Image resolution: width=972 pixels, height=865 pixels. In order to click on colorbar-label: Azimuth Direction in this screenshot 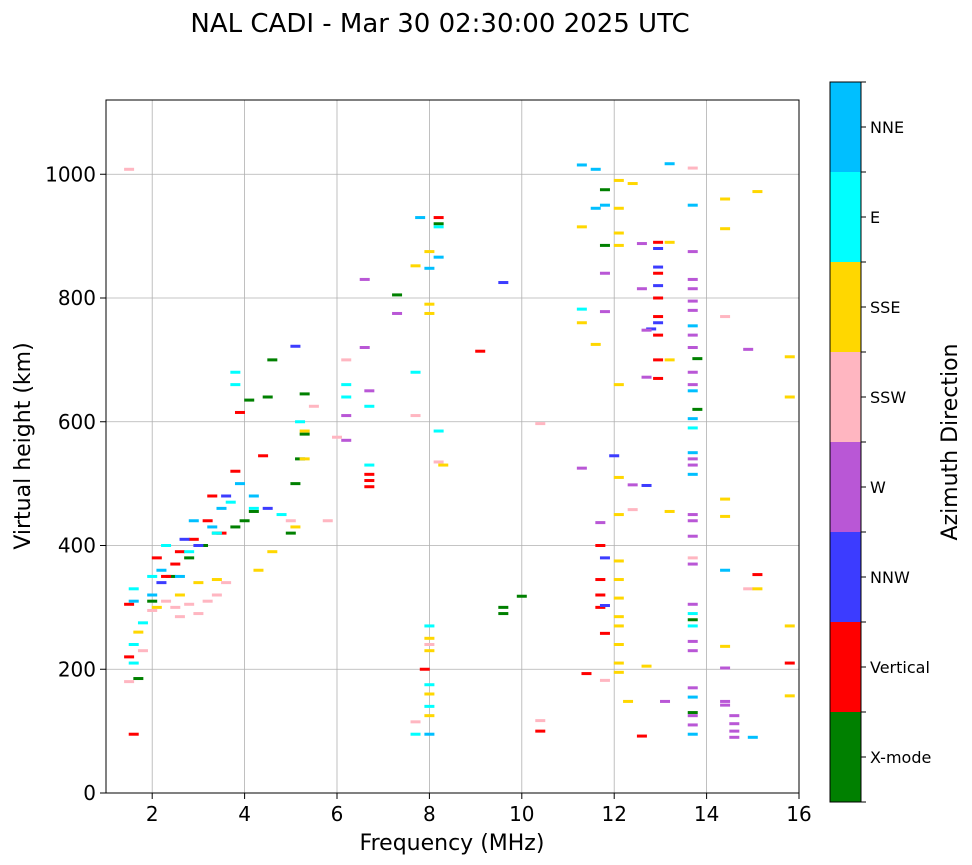, I will do `click(950, 441)`.